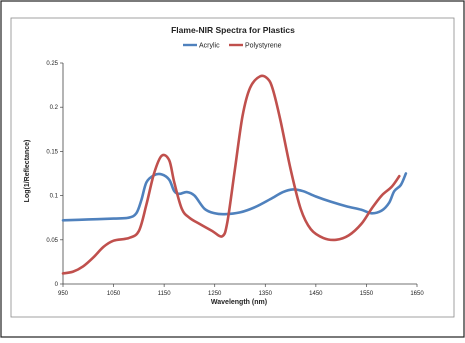 This screenshot has width=465, height=343. I want to click on x-axis-title: Wavelength (nm), so click(239, 302).